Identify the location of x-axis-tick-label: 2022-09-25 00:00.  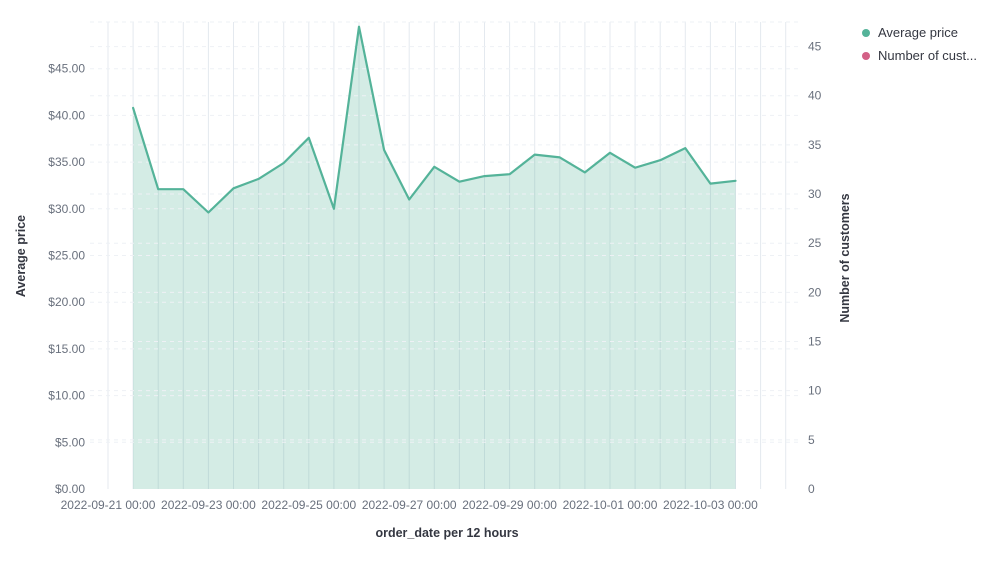
(308, 505).